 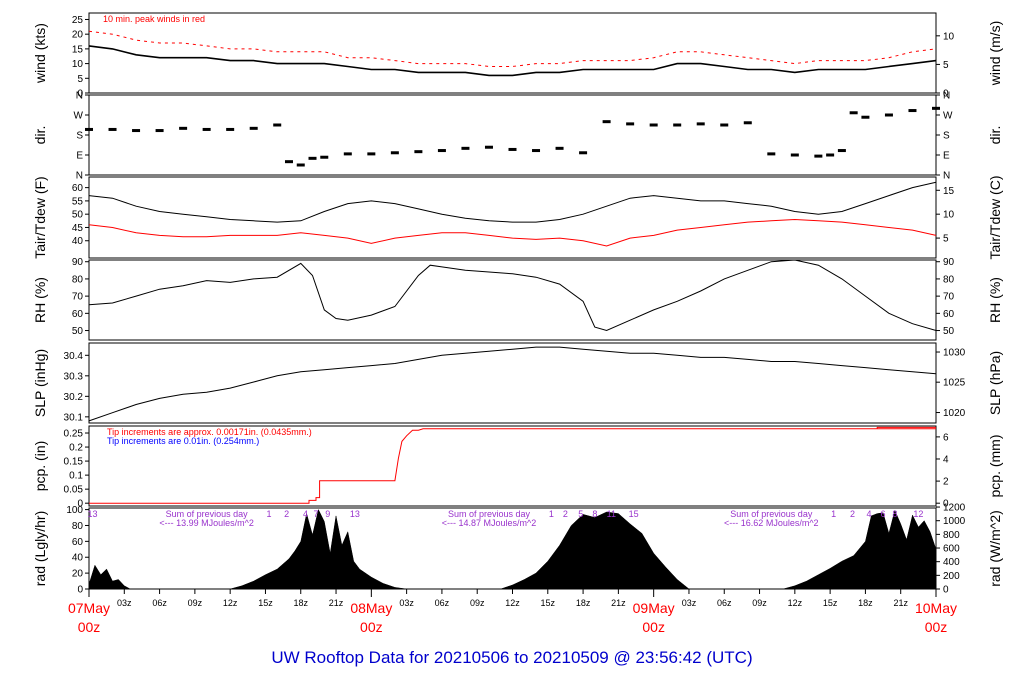 What do you see at coordinates (951, 549) in the screenshot?
I see `y-tick-label-right: 600` at bounding box center [951, 549].